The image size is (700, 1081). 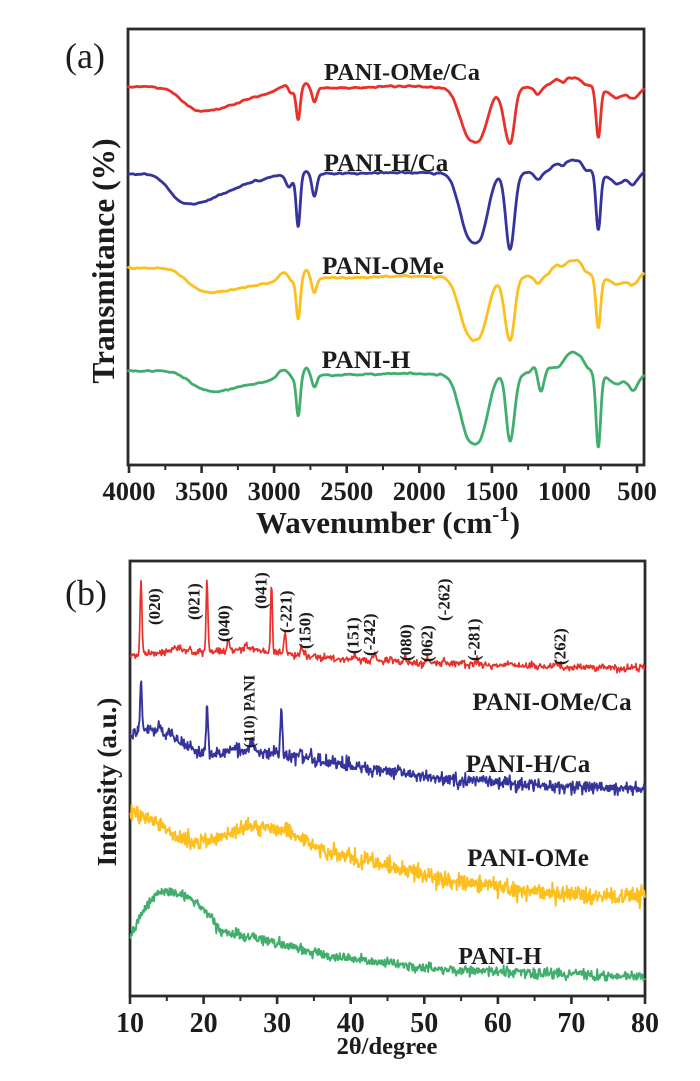 What do you see at coordinates (85, 56) in the screenshot?
I see `svg-text: (a)` at bounding box center [85, 56].